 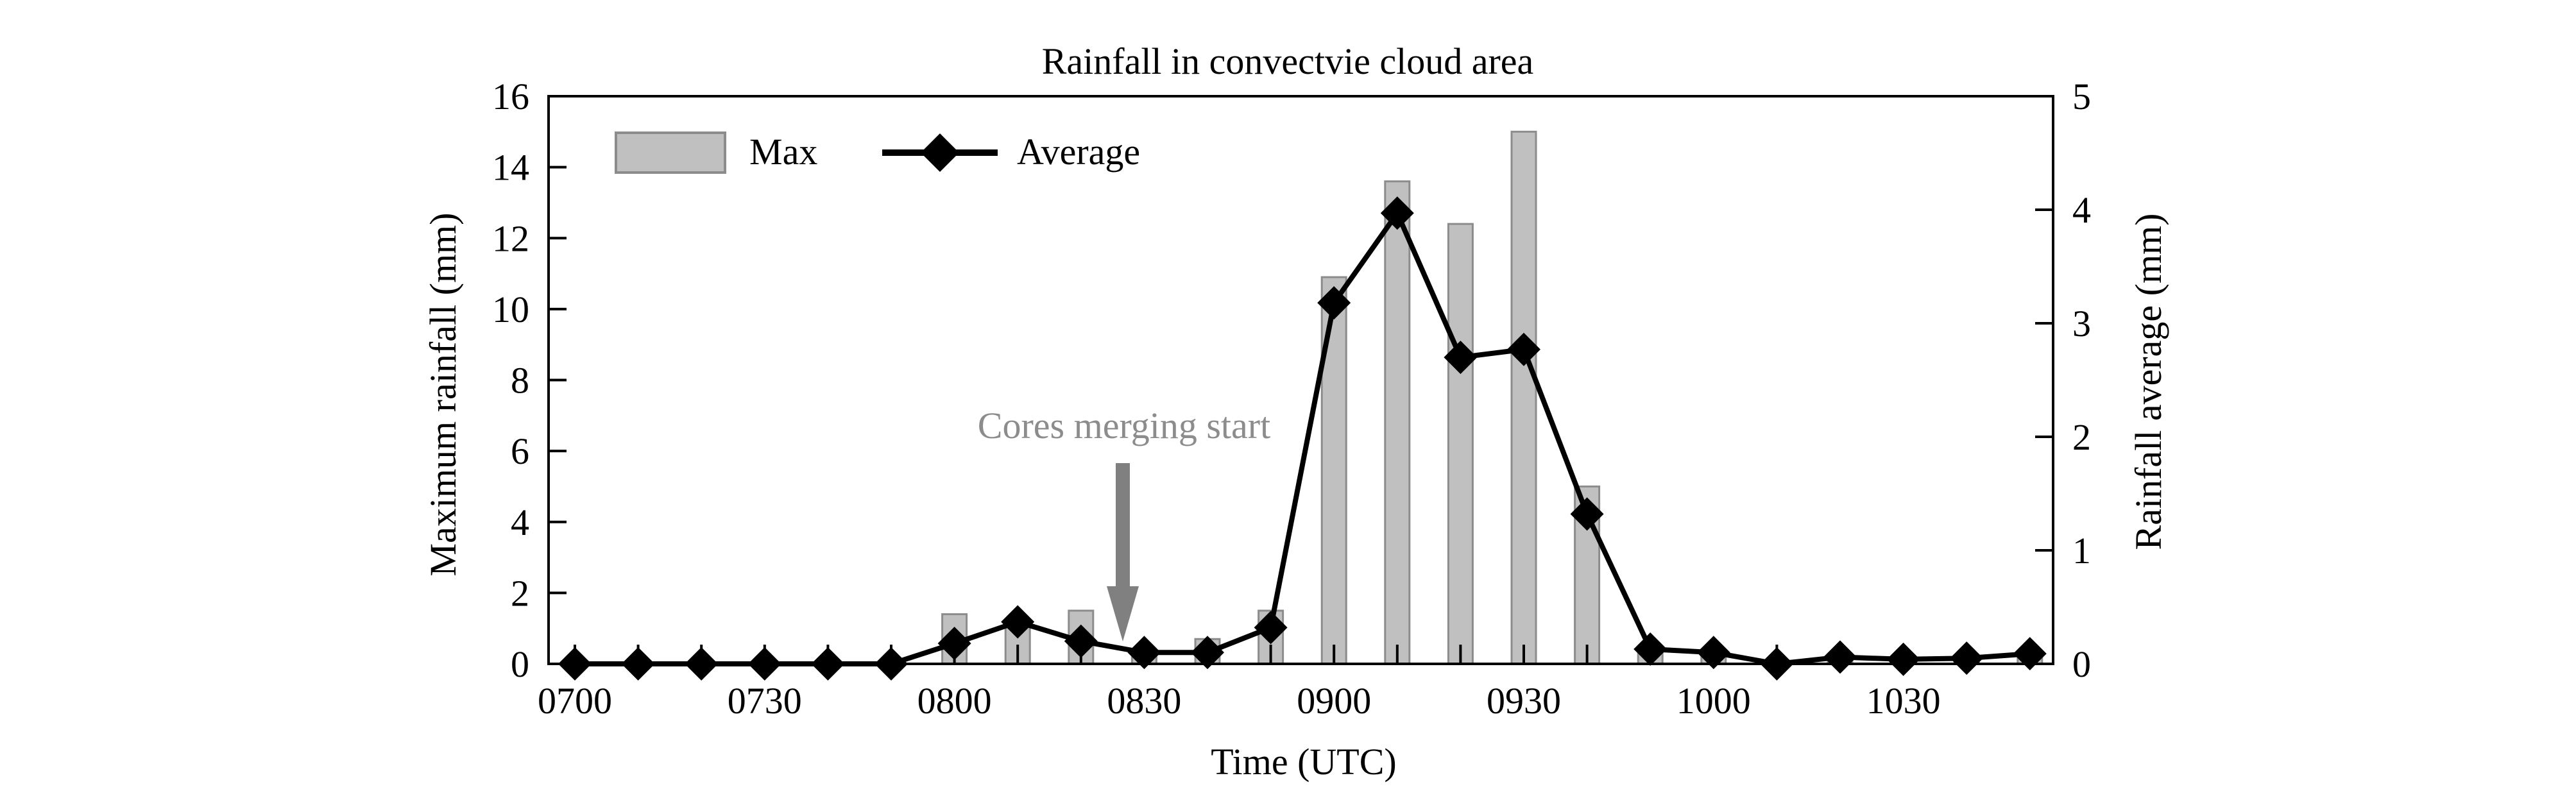 What do you see at coordinates (877, 152) in the screenshot?
I see `legend: Max Average` at bounding box center [877, 152].